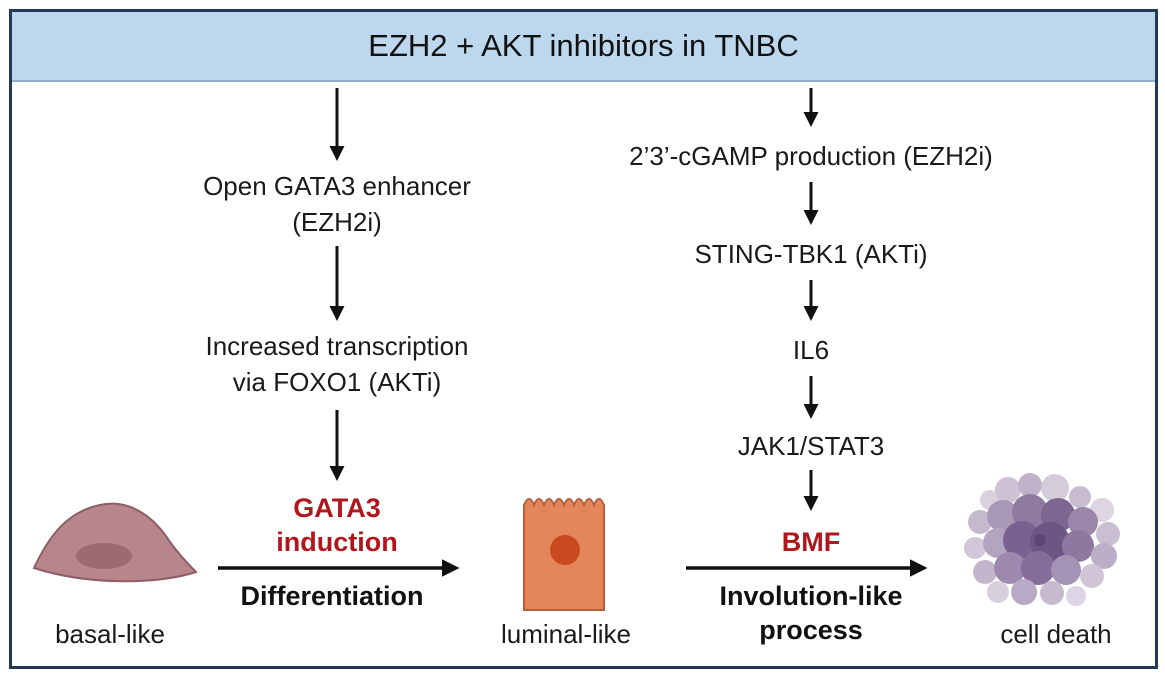 This screenshot has width=1165, height=678. Describe the element at coordinates (115, 543) in the screenshot. I see `basal-cell-icon` at that location.